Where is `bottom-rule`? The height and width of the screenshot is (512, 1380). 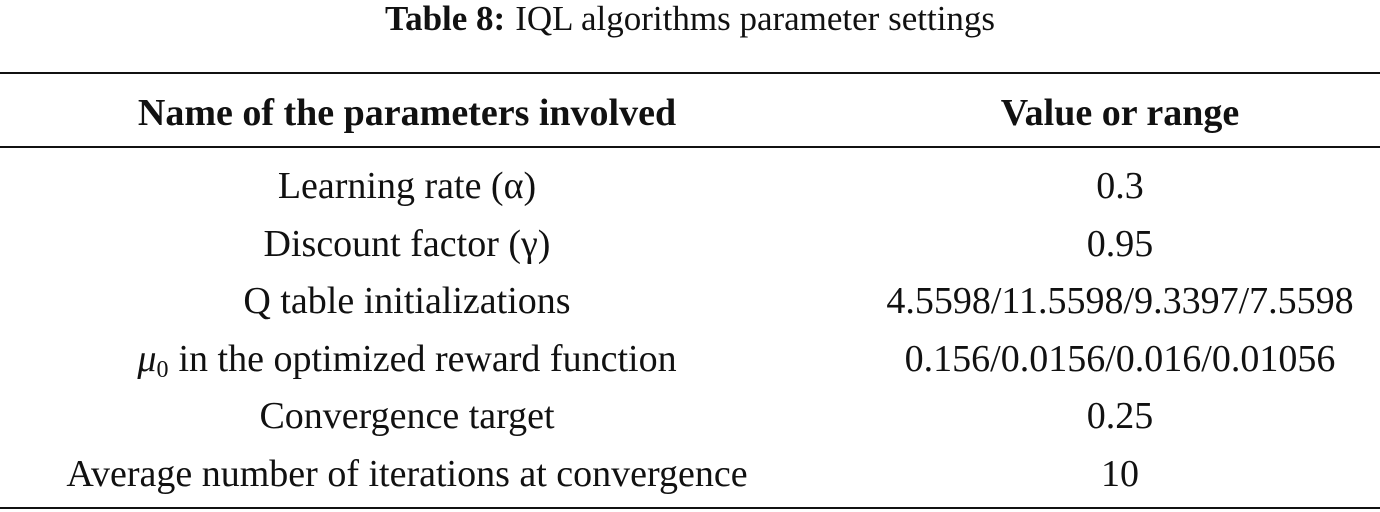 bottom-rule is located at coordinates (690, 508).